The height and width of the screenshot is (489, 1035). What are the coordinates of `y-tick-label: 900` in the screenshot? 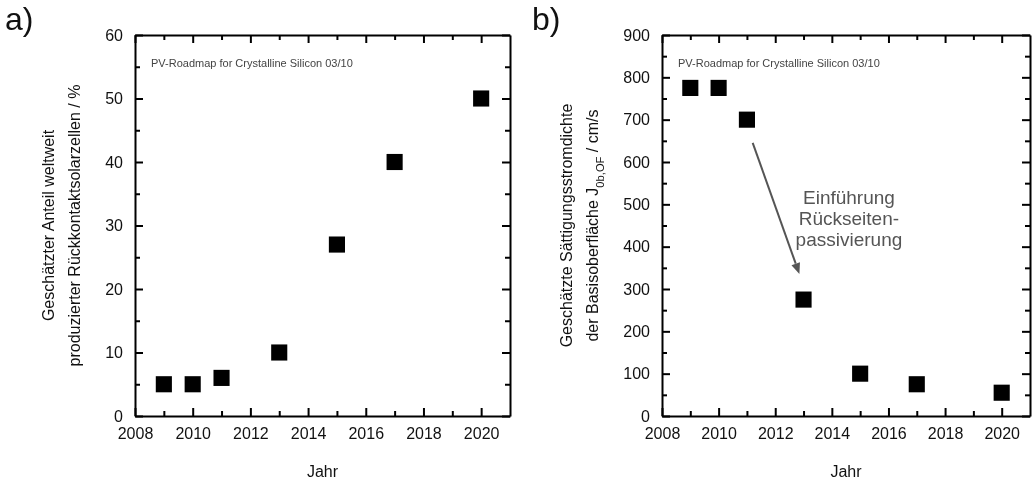 It's located at (637, 35).